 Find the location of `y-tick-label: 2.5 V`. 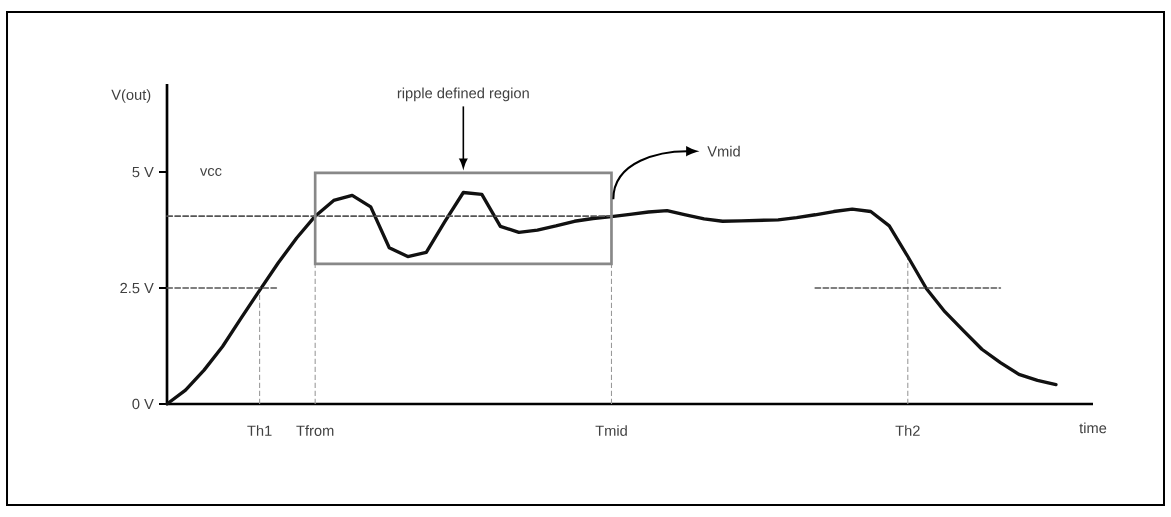

y-tick-label: 2.5 V is located at coordinates (137, 288).